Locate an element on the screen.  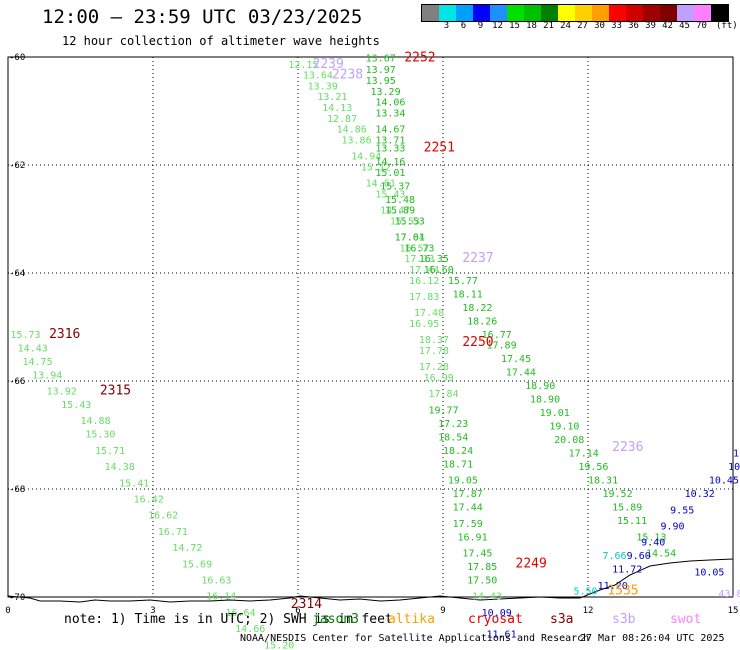
wave-height-label: 14.86 is located at coordinates (352, 130).